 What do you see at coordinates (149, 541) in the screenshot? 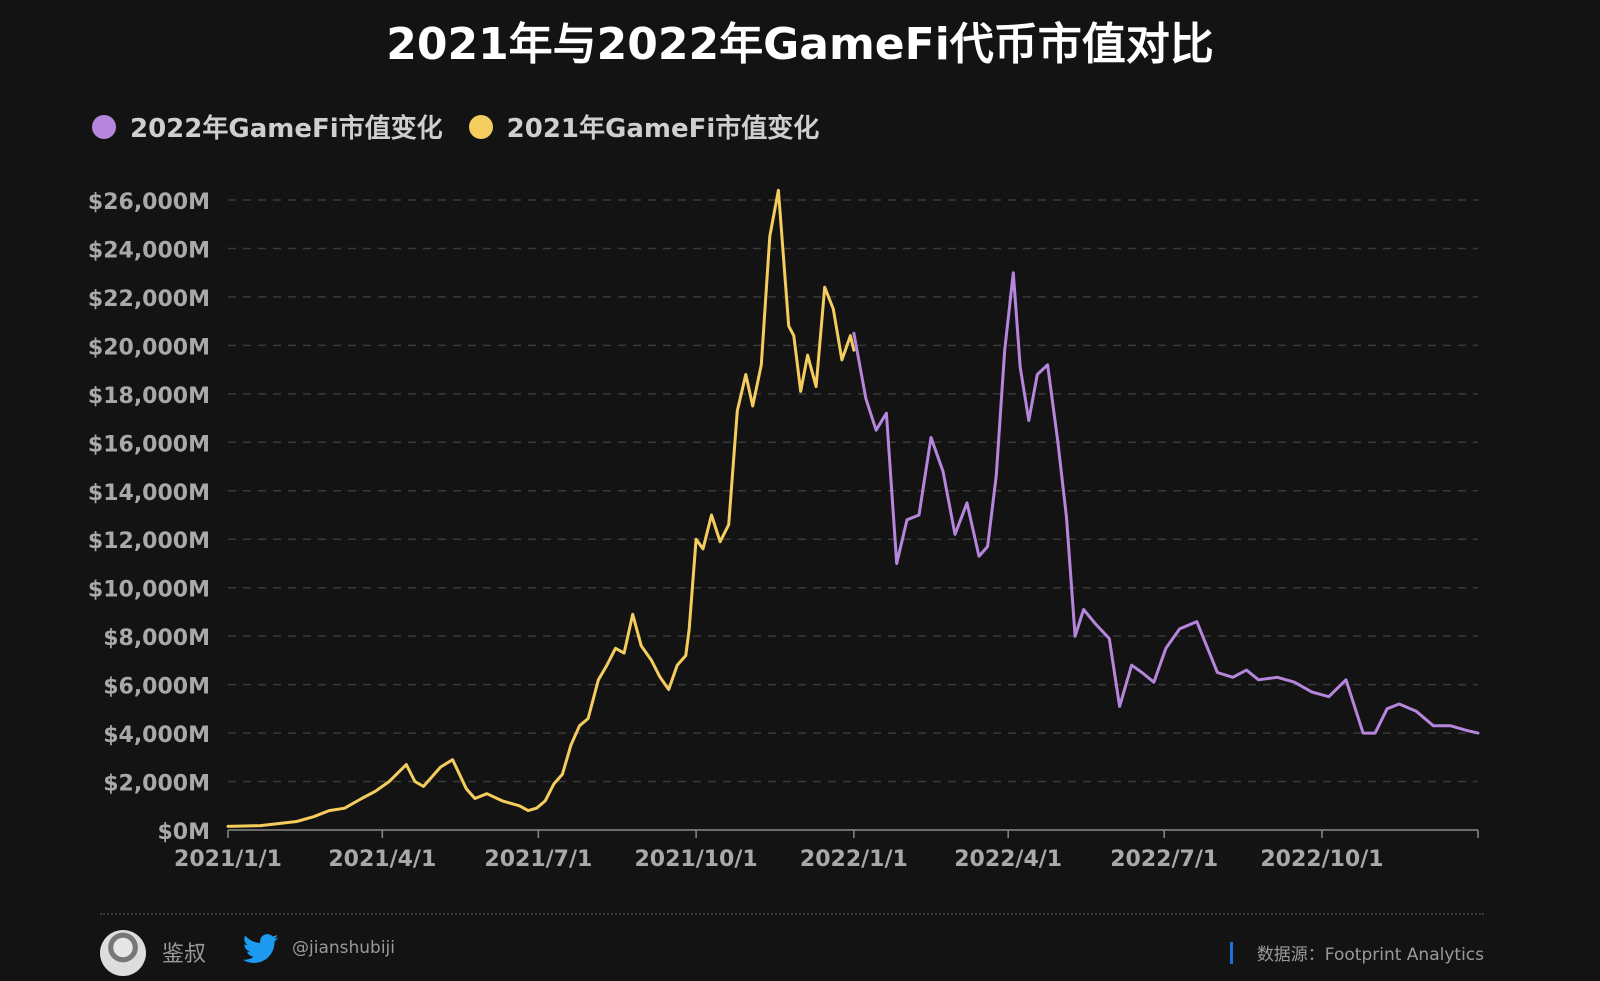
I see `y-tick-label: $12,000M` at bounding box center [149, 541].